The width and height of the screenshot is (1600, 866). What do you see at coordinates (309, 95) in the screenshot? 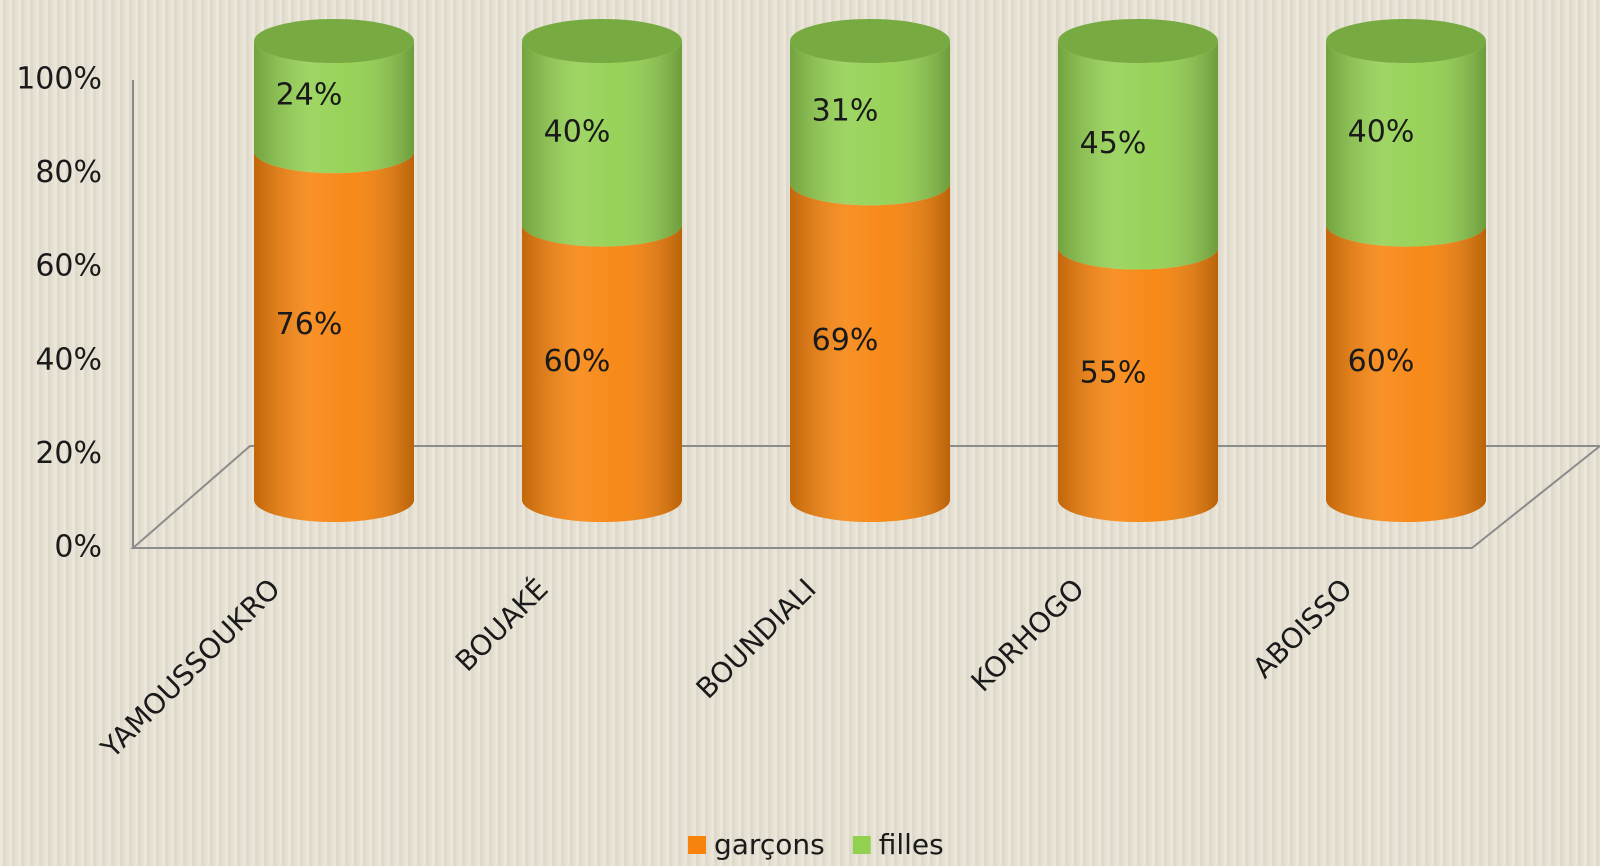
I see `data-label: 24%` at bounding box center [309, 95].